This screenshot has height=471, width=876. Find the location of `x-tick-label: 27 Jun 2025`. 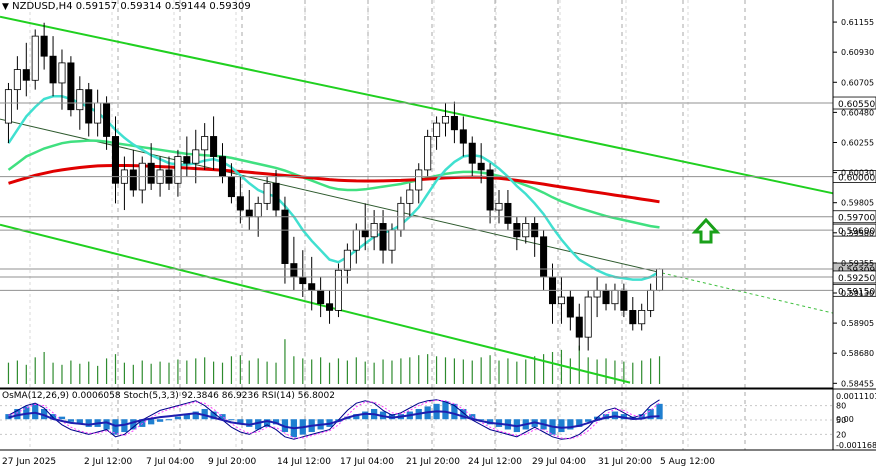

x-tick-label: 27 Jun 2025 is located at coordinates (29, 462).